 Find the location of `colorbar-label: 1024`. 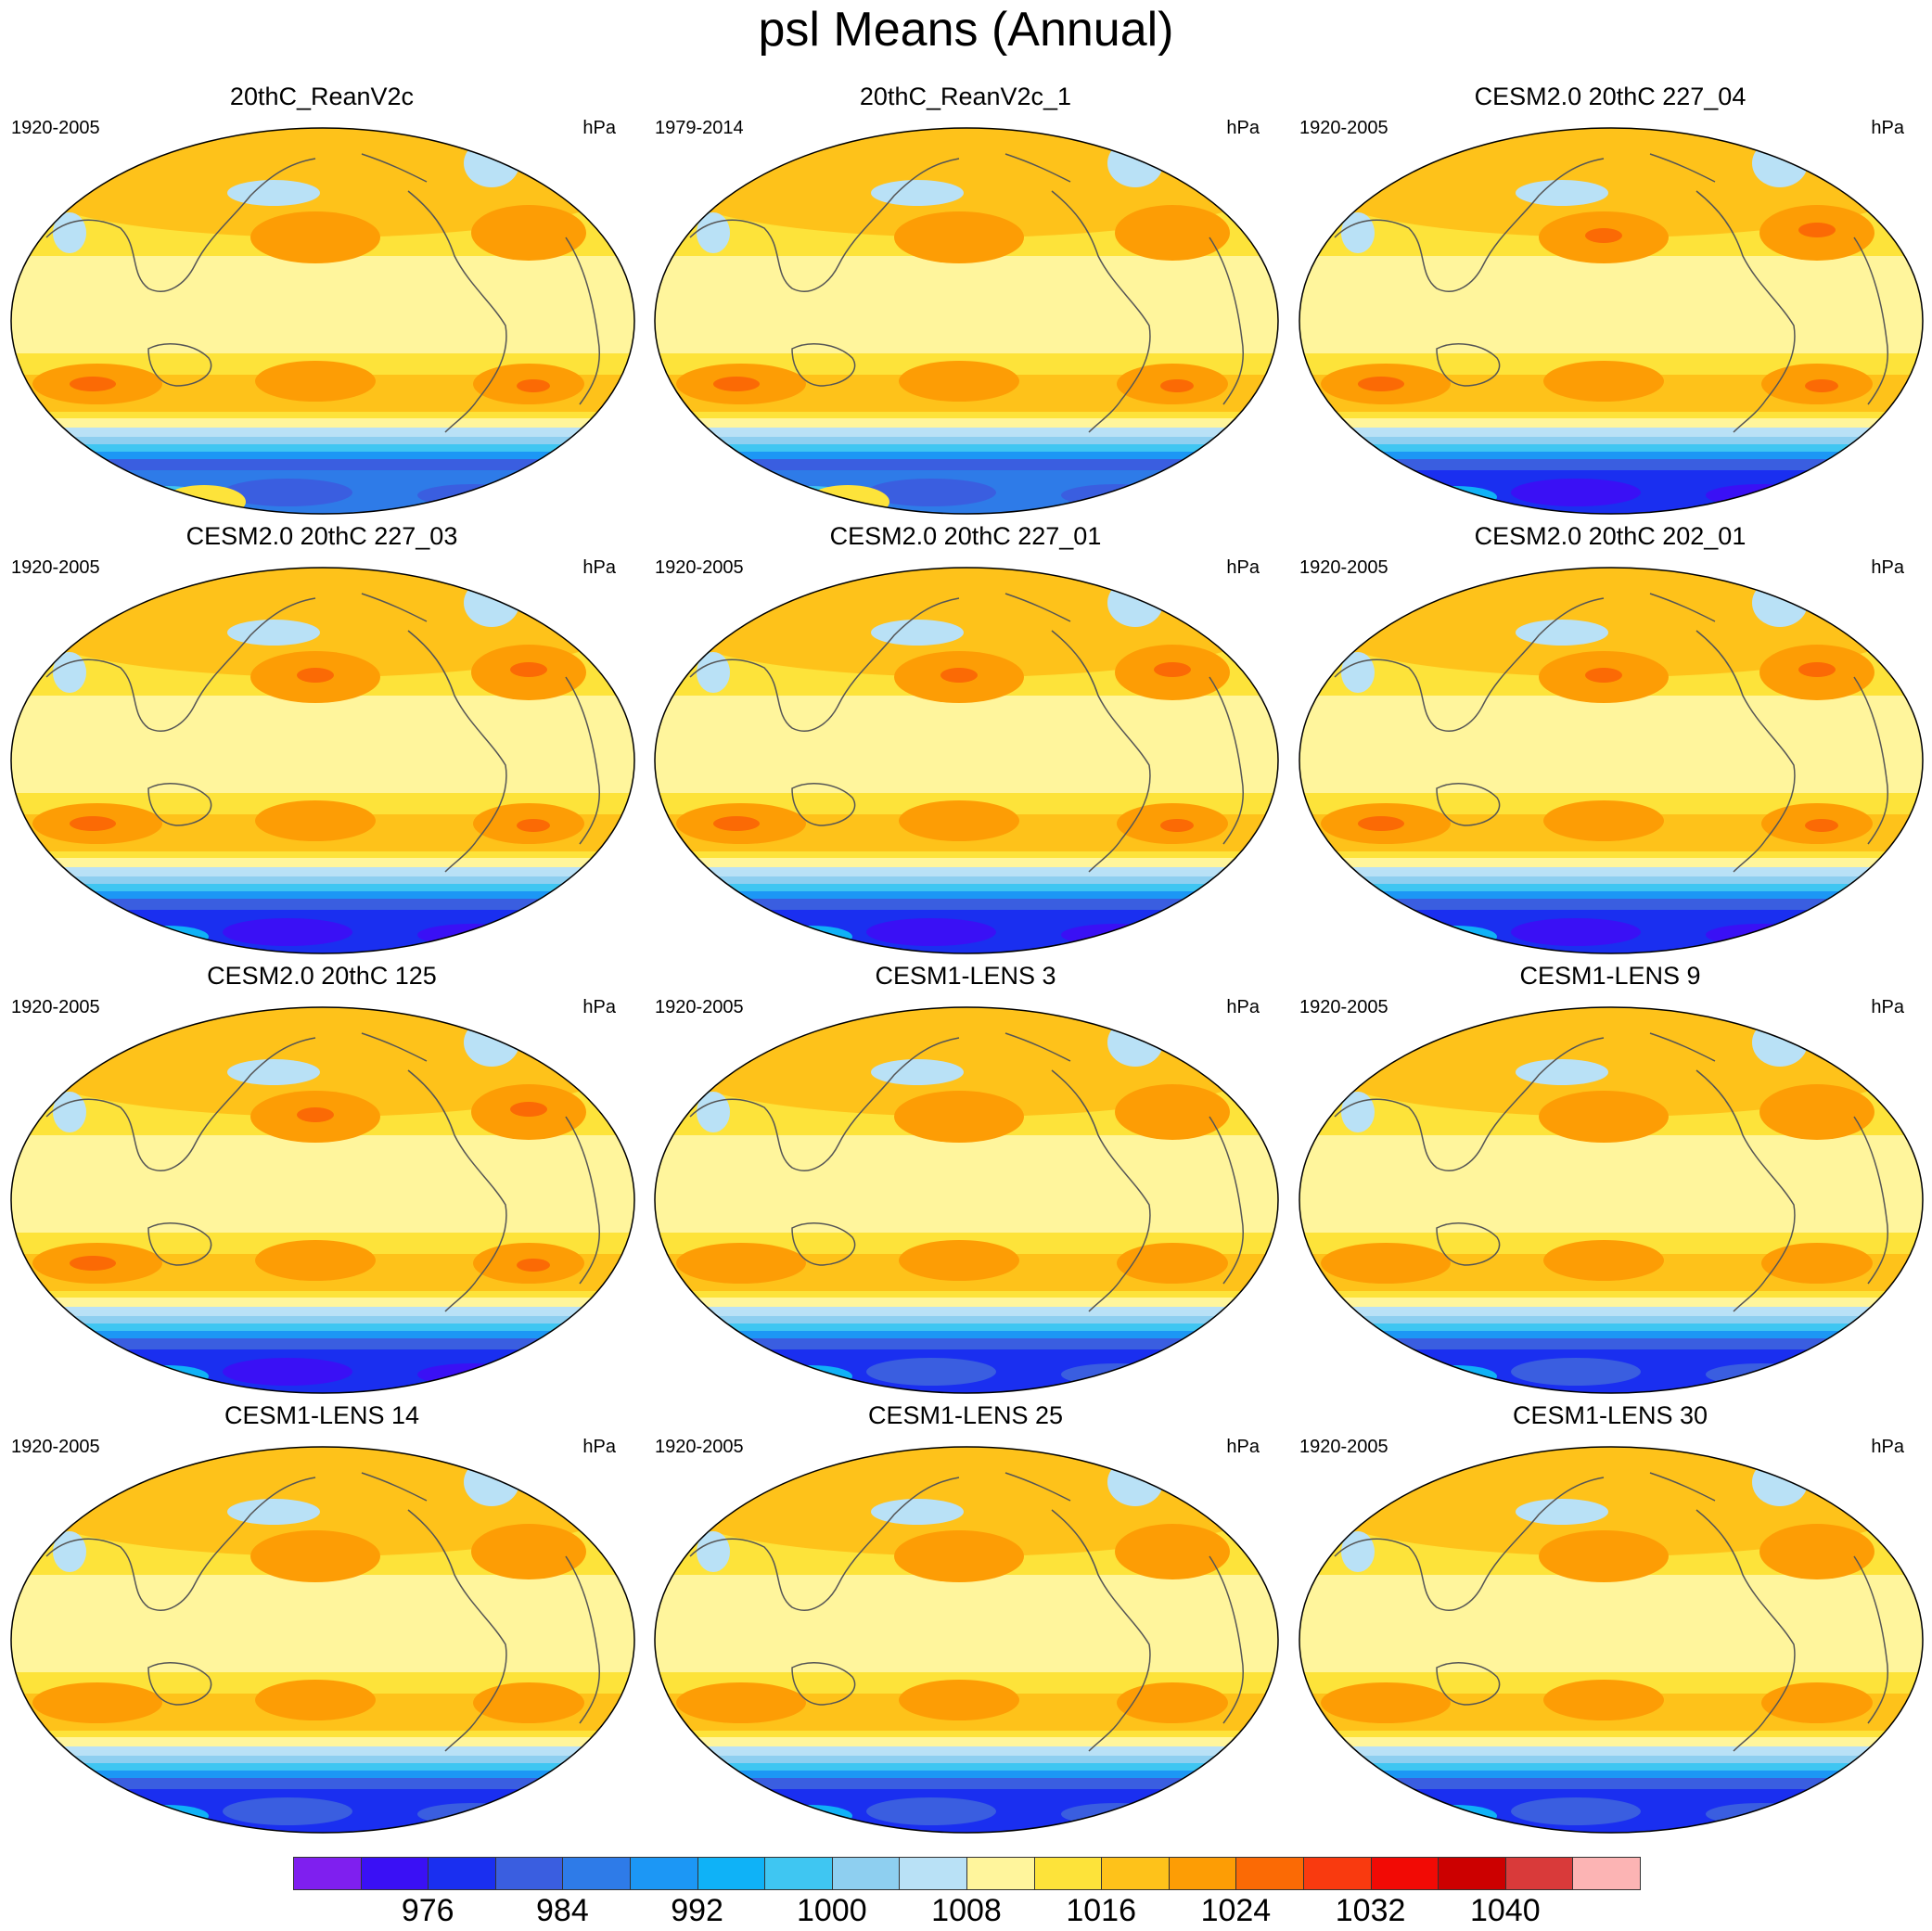

colorbar-label: 1024 is located at coordinates (1236, 1910).